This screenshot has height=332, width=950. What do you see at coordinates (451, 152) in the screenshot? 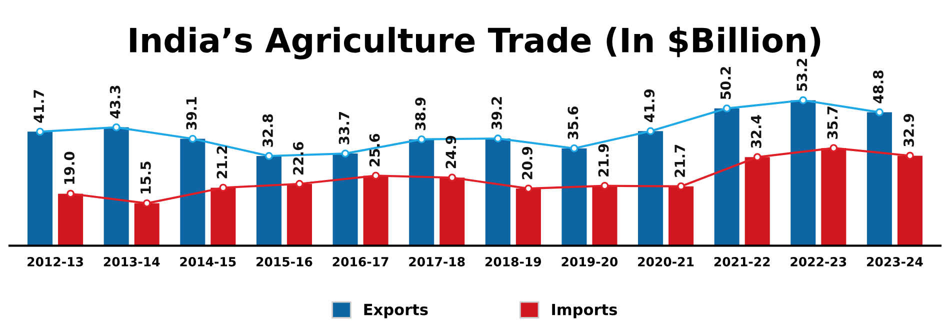
I see `data-label: 24.9` at bounding box center [451, 152].